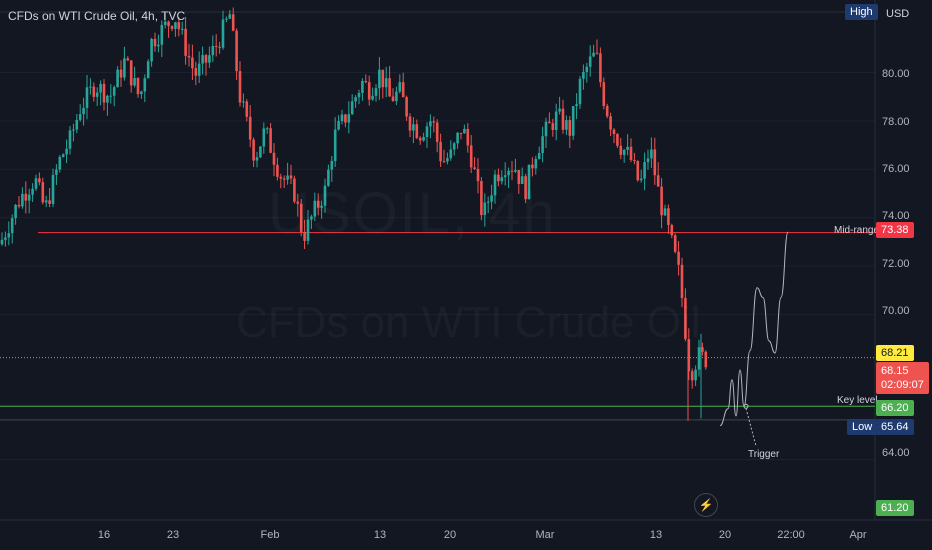 The height and width of the screenshot is (550, 932). Describe the element at coordinates (746, 406) in the screenshot. I see `trigger-point` at that location.